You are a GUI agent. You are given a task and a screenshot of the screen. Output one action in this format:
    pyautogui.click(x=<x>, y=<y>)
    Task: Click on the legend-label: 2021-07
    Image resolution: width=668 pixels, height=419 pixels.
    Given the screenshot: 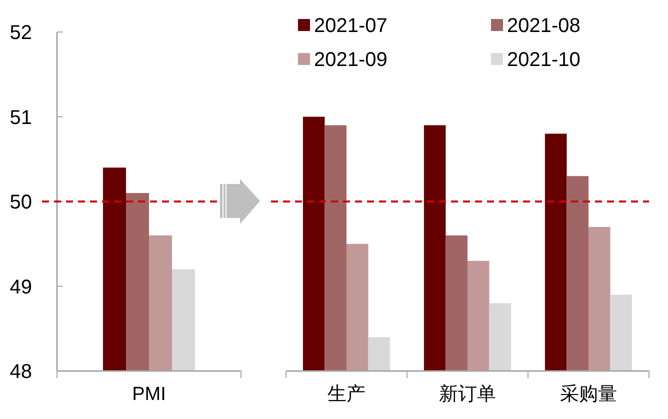 What is the action you would take?
    pyautogui.click(x=351, y=26)
    